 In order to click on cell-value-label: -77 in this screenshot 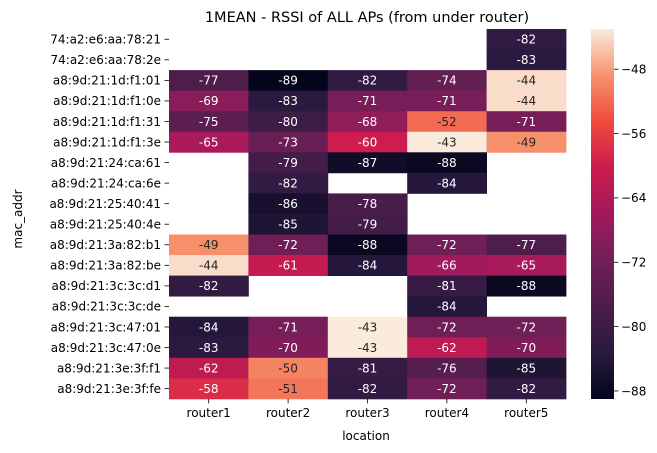, I will do `click(526, 245)`.